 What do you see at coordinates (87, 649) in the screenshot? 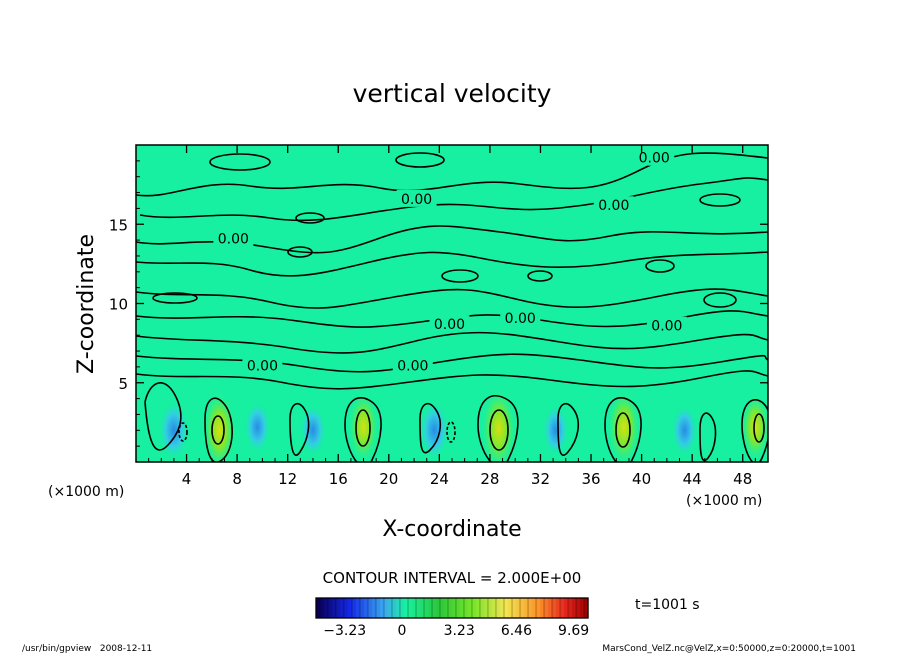
I see `footer-left: /usr/bin/gpview 2008-12-11` at bounding box center [87, 649].